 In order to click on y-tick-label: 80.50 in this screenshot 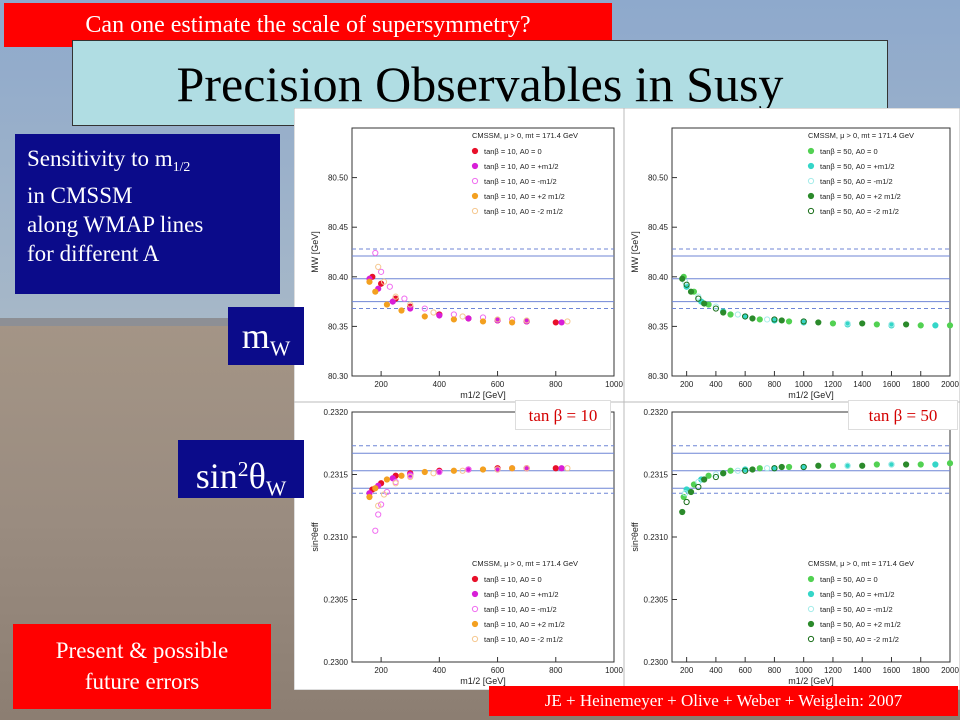, I will do `click(338, 178)`.